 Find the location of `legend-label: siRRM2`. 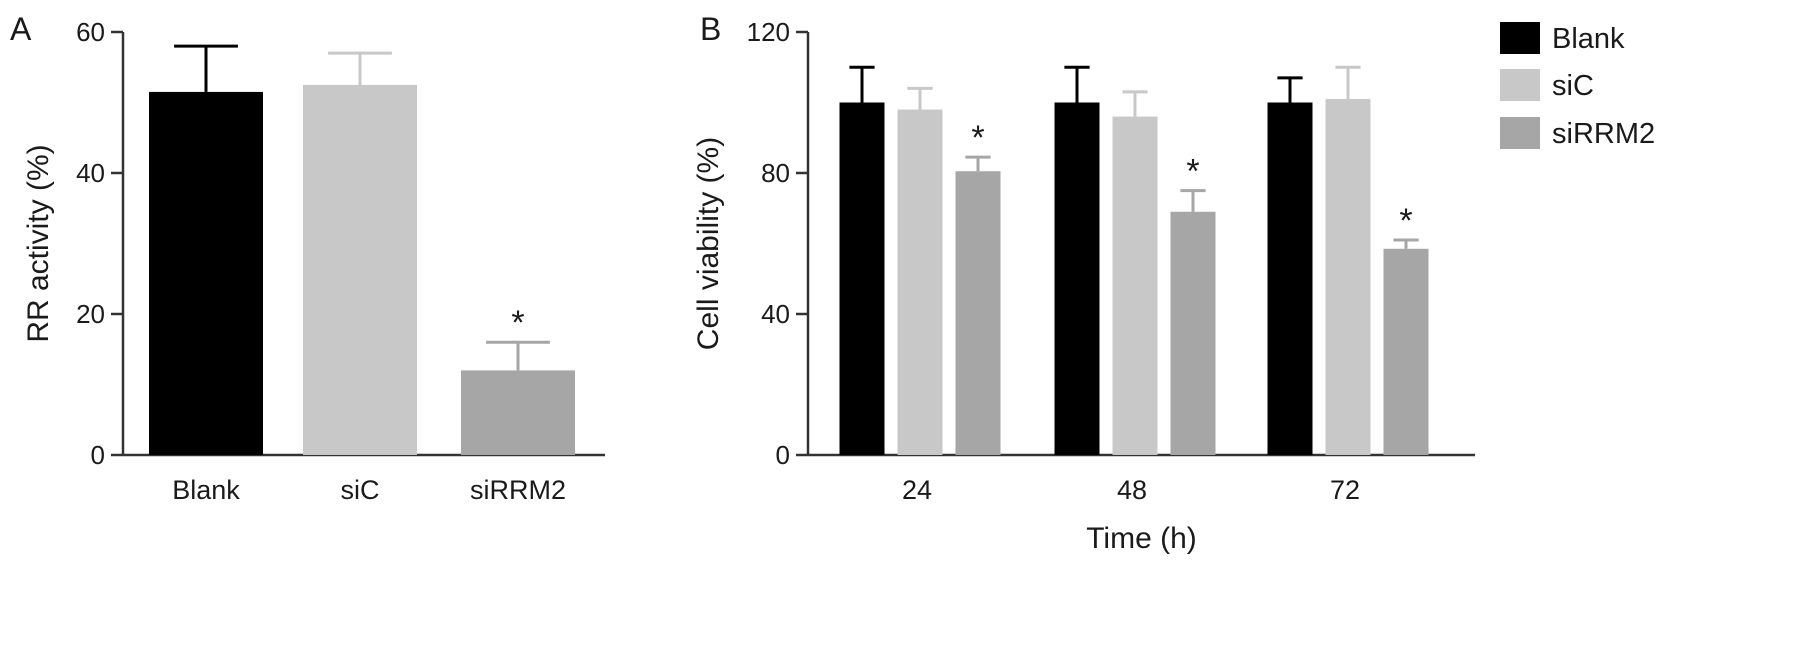

legend-label: siRRM2 is located at coordinates (1603, 134).